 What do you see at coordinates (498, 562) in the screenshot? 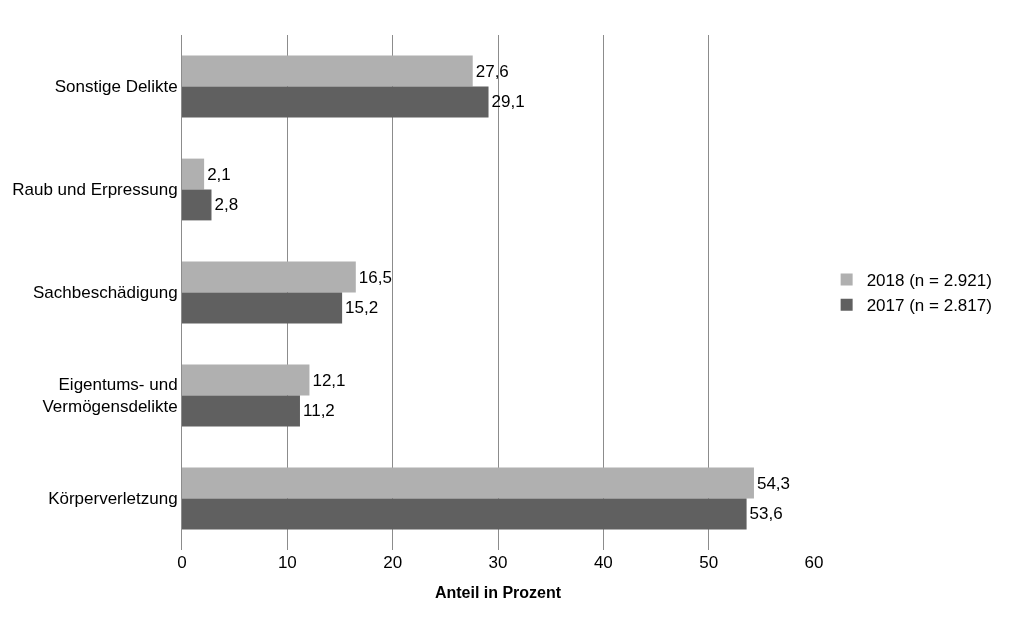
I see `x-tick-label: 30` at bounding box center [498, 562].